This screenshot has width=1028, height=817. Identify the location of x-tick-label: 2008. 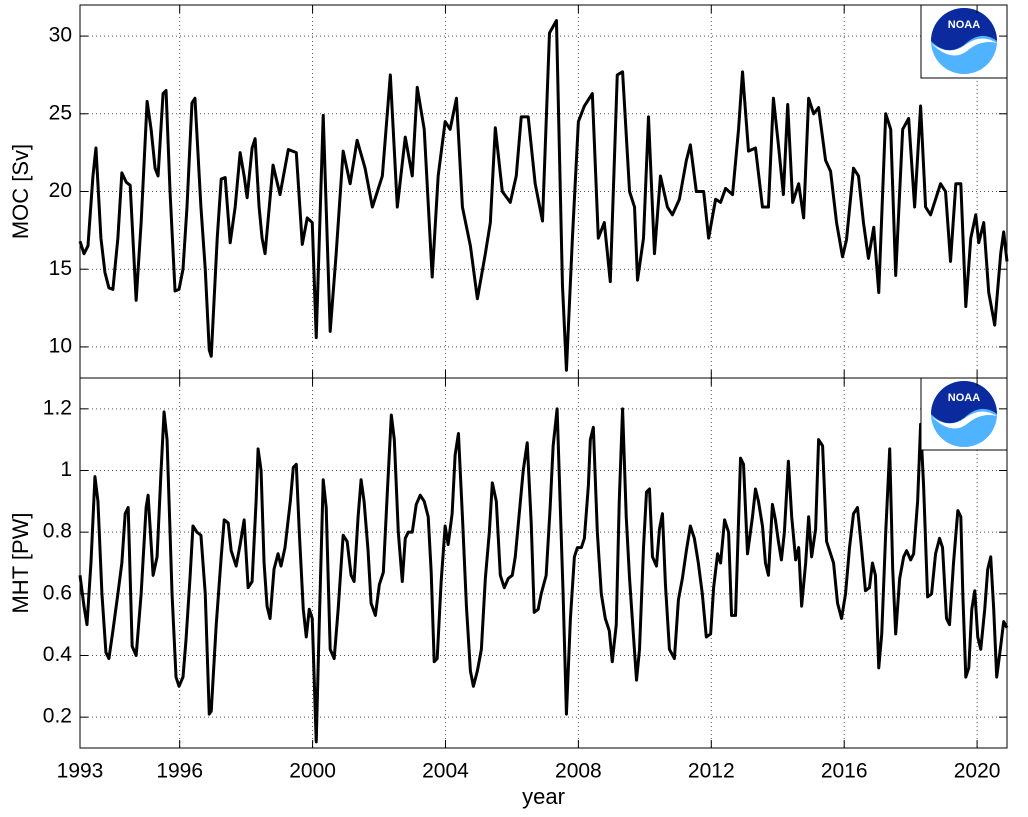
(578, 771).